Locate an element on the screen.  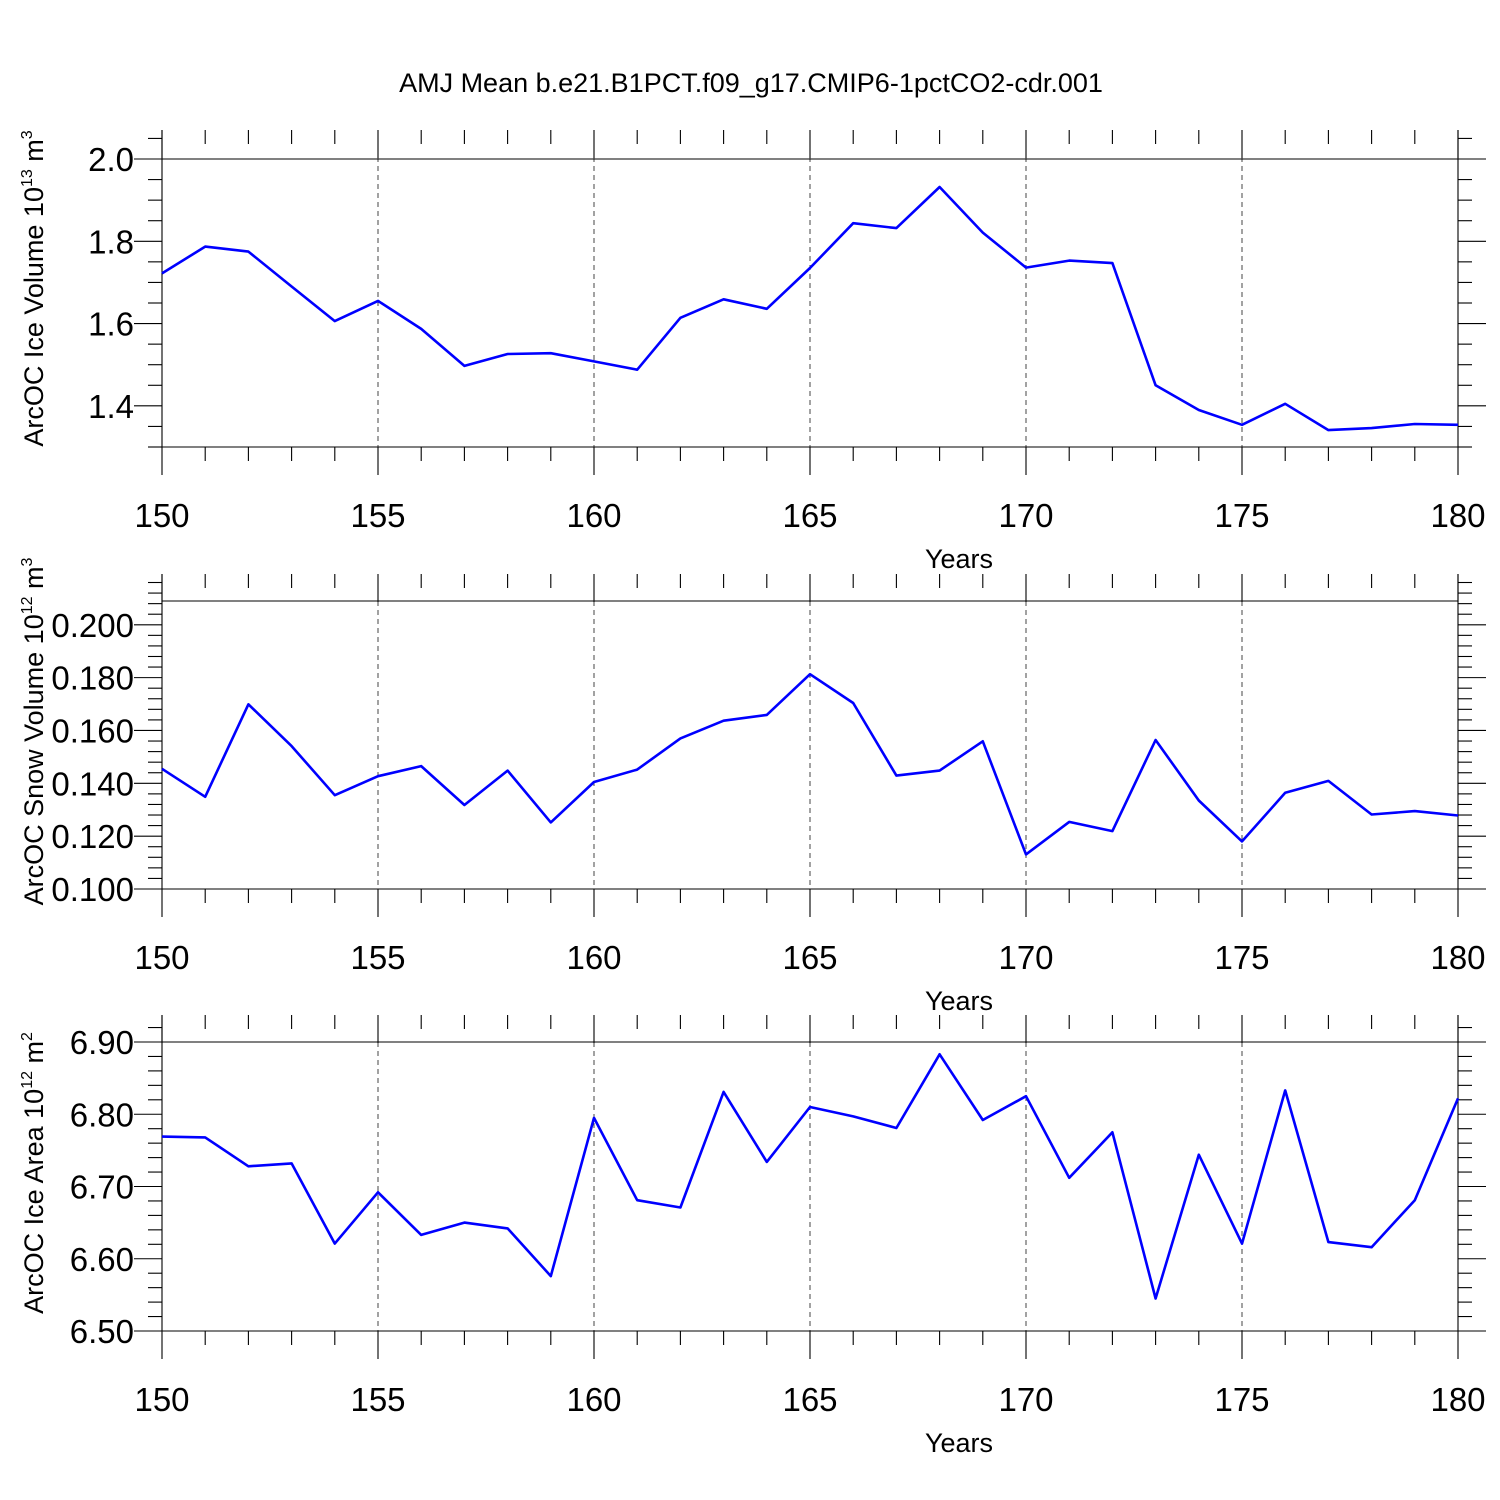
y-tick-label: 6.70 is located at coordinates (102, 1187).